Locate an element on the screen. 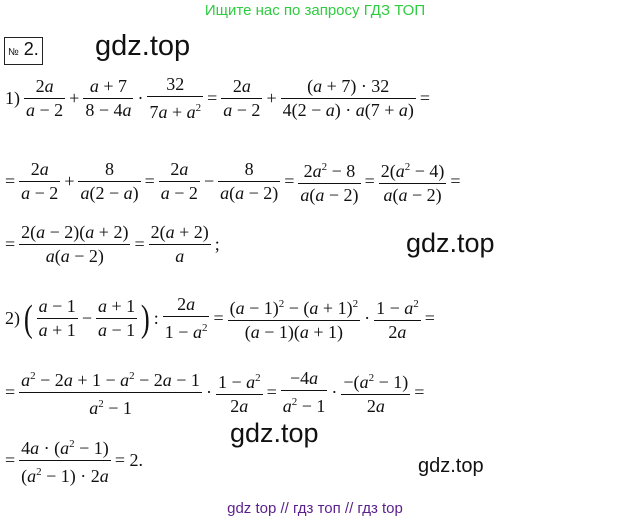 The height and width of the screenshot is (526, 630). denominator: 7a + a2 is located at coordinates (175, 109).